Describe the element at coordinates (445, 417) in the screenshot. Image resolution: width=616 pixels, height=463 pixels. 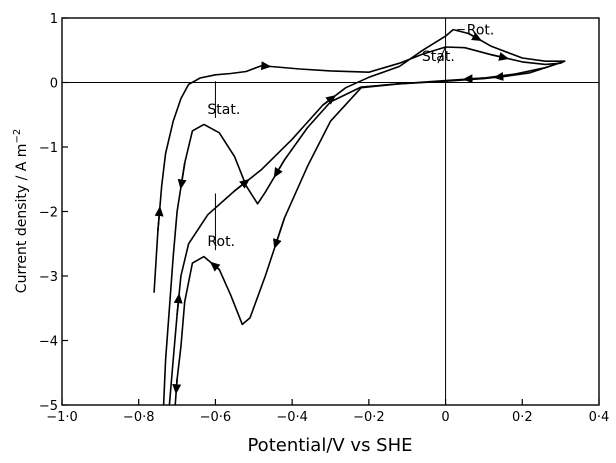
I see `x-tick-label: 0` at that location.